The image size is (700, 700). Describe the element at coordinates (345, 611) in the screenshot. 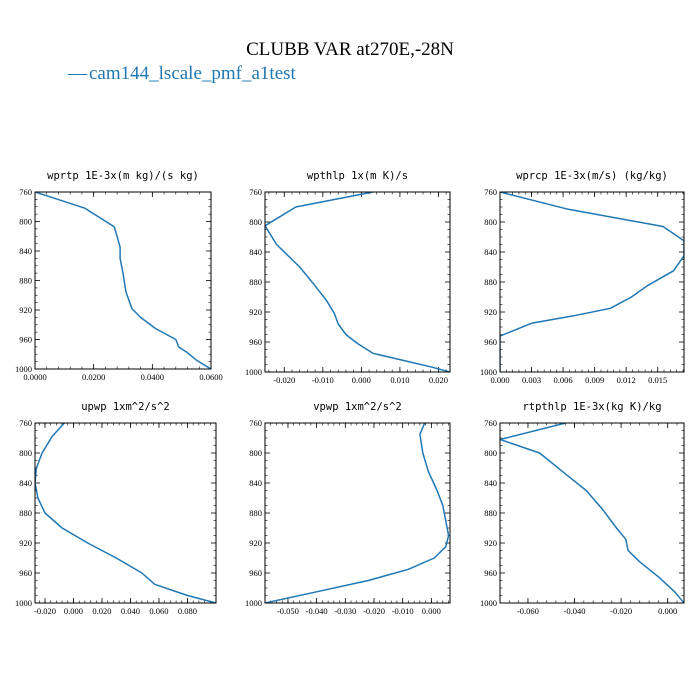

I see `x-tick-label: -0.030` at that location.